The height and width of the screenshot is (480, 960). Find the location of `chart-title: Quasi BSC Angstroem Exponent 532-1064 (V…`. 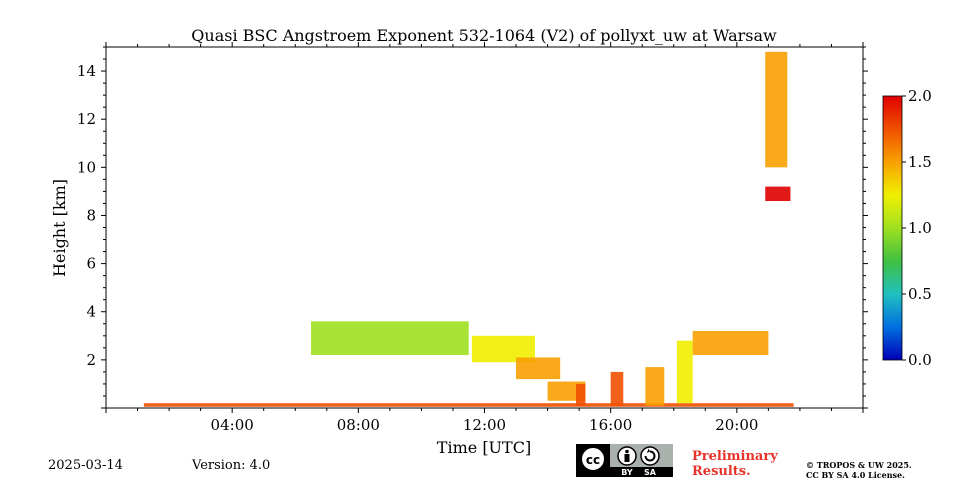

chart-title: Quasi BSC Angstroem Exponent 532-1064 (V… is located at coordinates (484, 35).